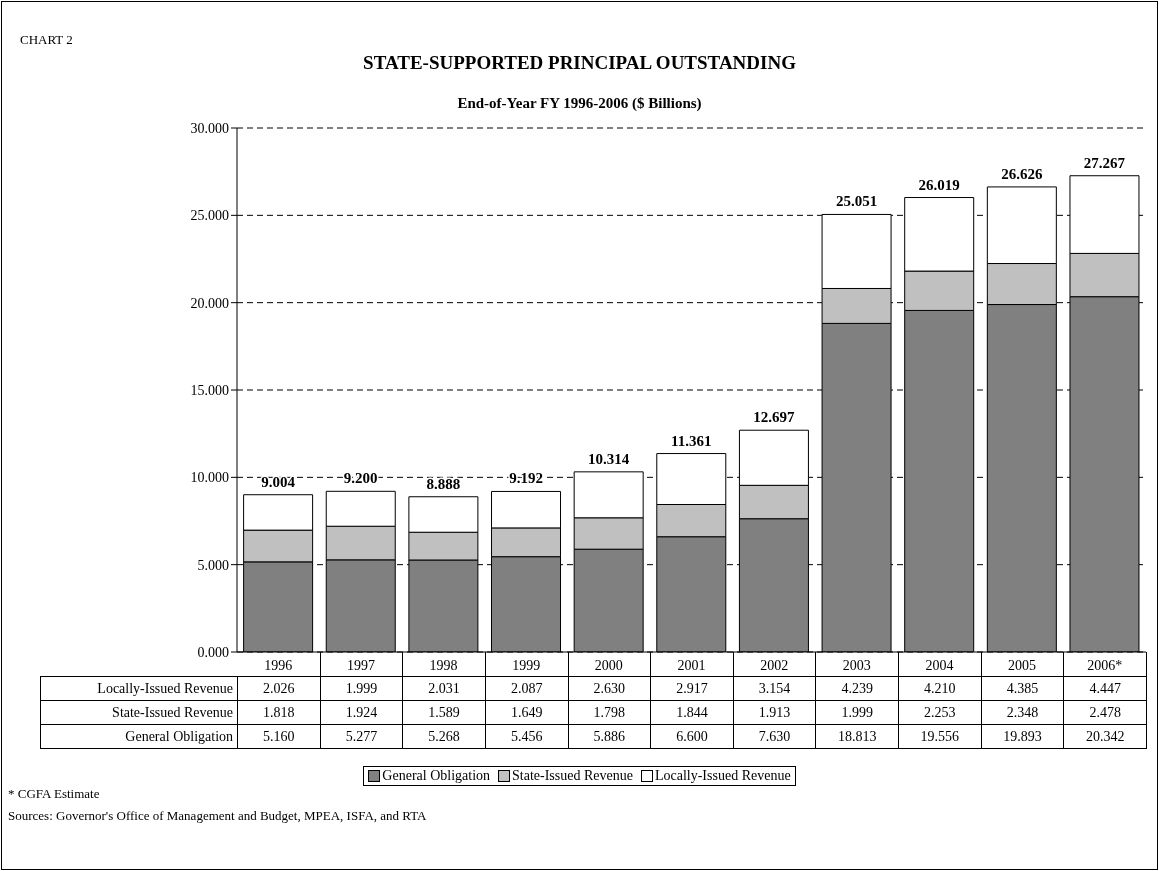  I want to click on x-tick-label: 2001, so click(691, 665).